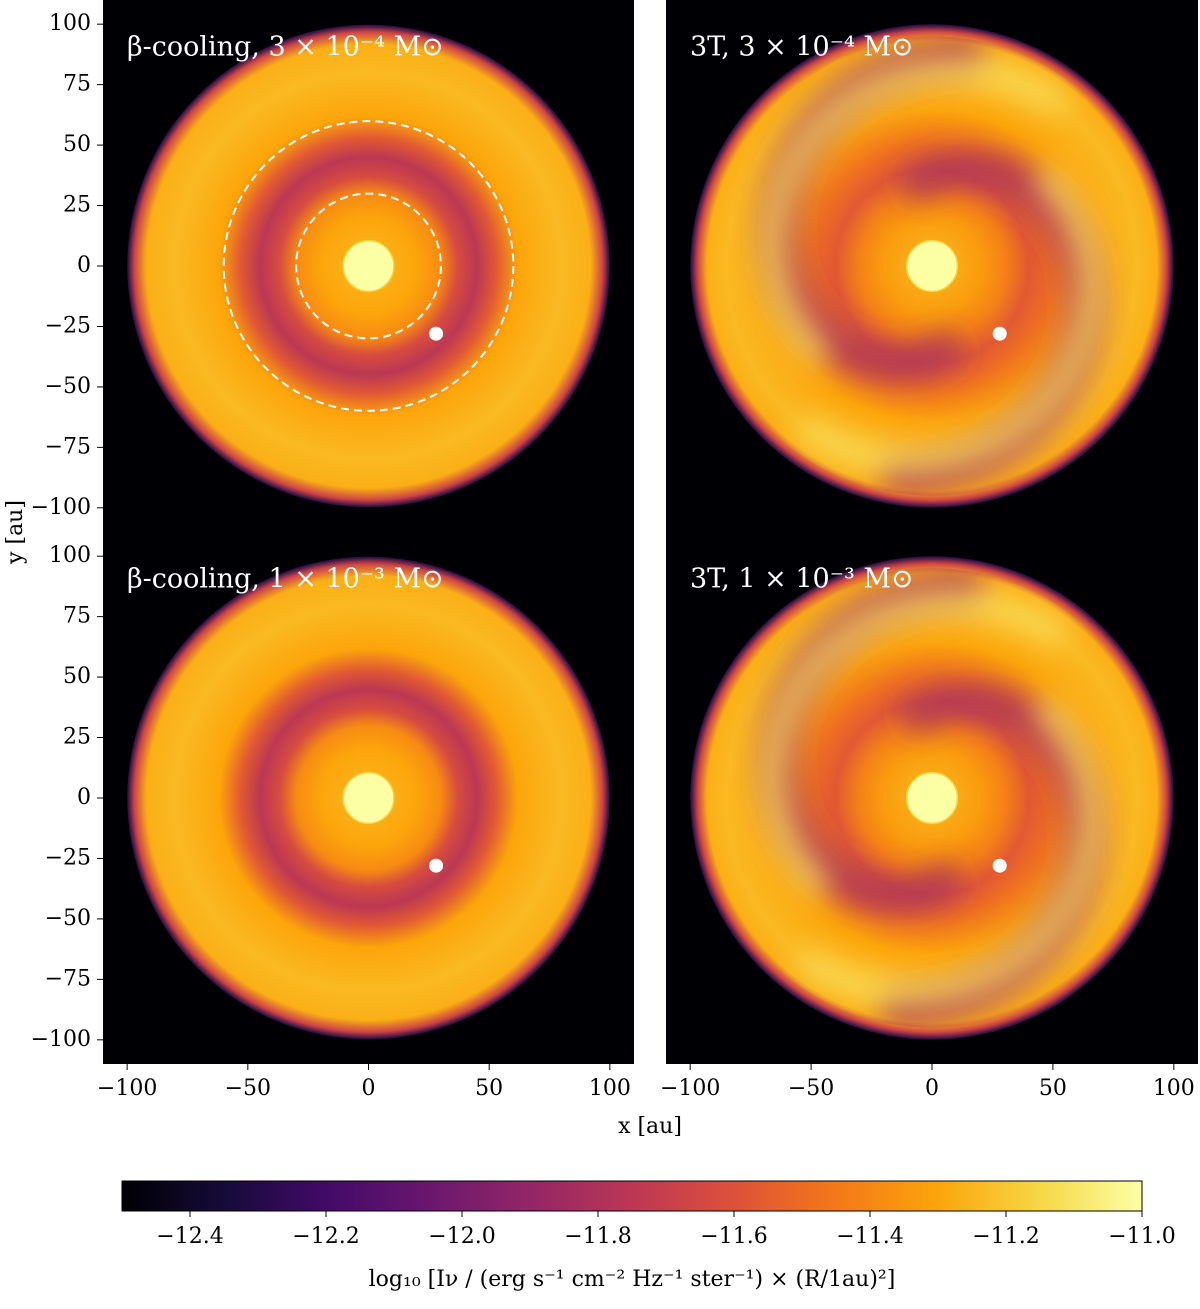 The width and height of the screenshot is (1200, 1309). Describe the element at coordinates (869, 1236) in the screenshot. I see `colorbar-tick-label: −11.4` at that location.